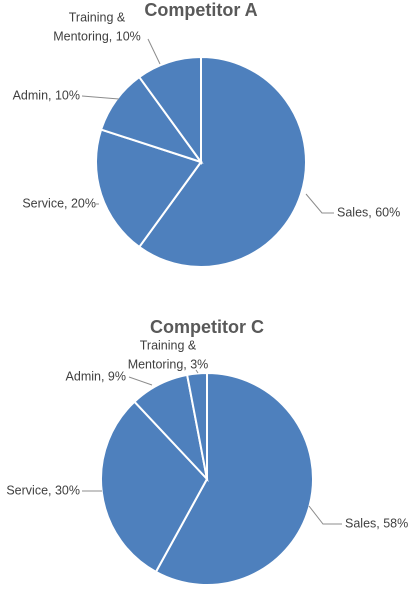 The width and height of the screenshot is (413, 591). I want to click on data-label-line-sales-competitor-c: Sales, 58%, so click(376, 523).